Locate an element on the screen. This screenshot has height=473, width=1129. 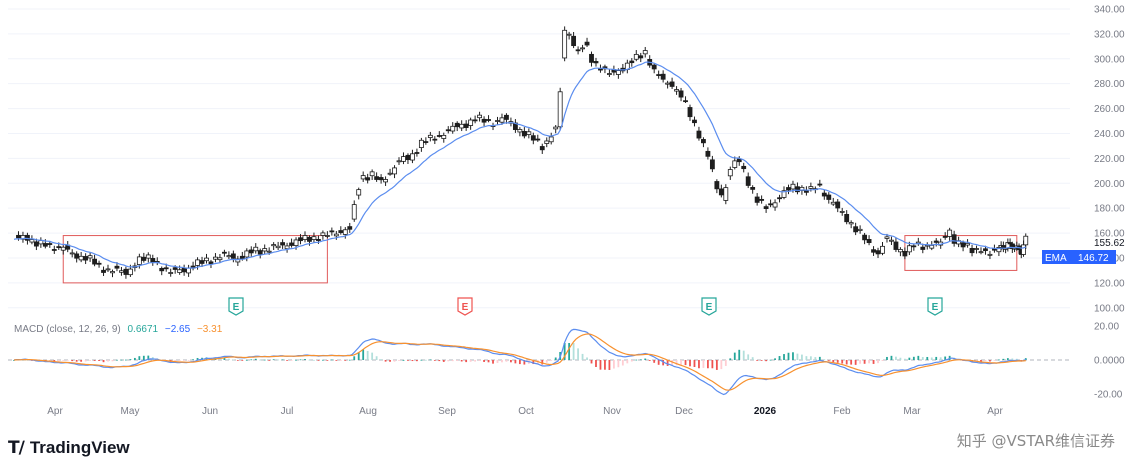
macd-legend-title: MACD (close, 12, 26, 9) is located at coordinates (67, 329).